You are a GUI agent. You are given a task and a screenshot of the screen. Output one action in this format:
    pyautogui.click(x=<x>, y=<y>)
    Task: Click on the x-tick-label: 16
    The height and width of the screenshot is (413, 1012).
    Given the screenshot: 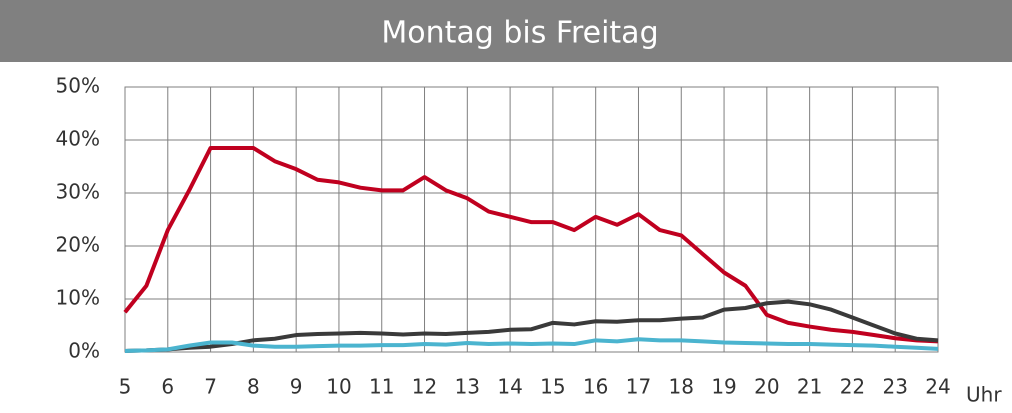 What is the action you would take?
    pyautogui.click(x=595, y=387)
    